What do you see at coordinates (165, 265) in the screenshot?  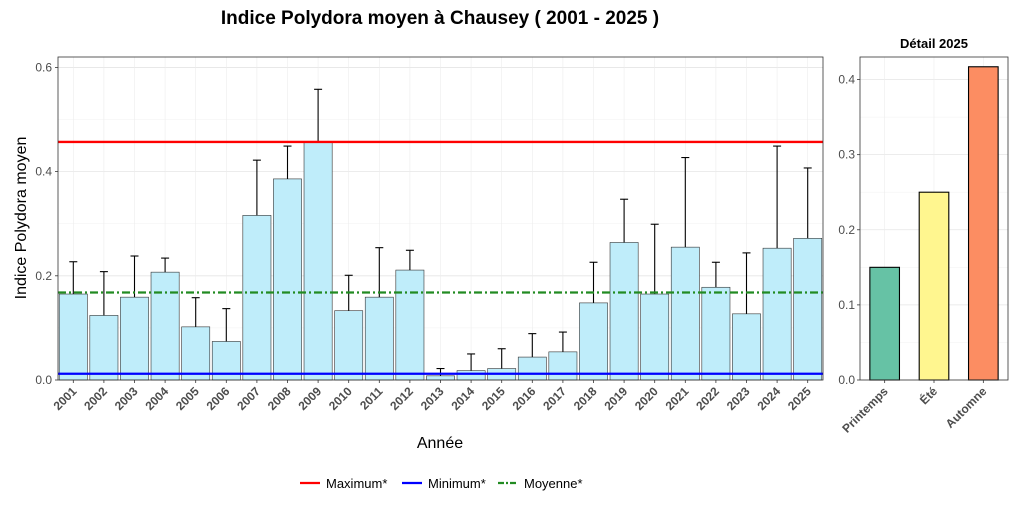 I see `error-bar-2004` at bounding box center [165, 265].